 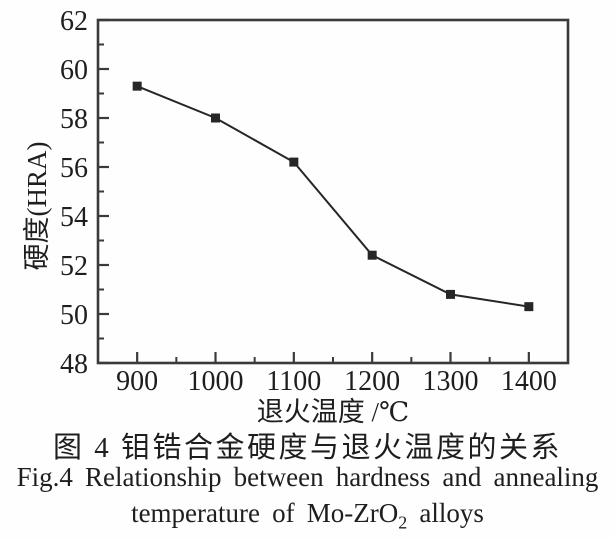 What do you see at coordinates (74, 21) in the screenshot?
I see `y-tick-label: 62` at bounding box center [74, 21].